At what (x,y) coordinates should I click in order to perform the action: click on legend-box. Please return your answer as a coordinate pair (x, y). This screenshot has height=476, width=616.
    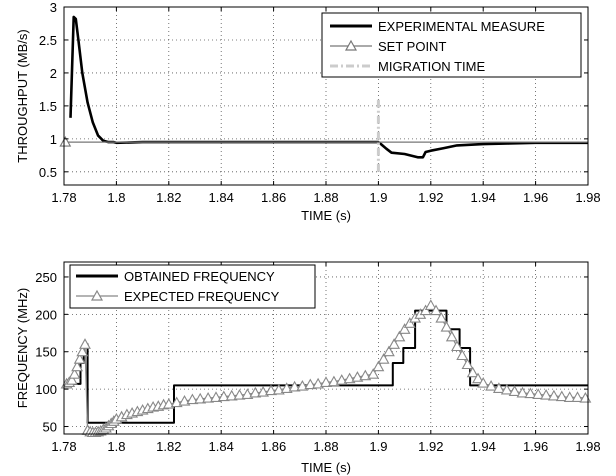
    Looking at the image, I should click on (192, 286).